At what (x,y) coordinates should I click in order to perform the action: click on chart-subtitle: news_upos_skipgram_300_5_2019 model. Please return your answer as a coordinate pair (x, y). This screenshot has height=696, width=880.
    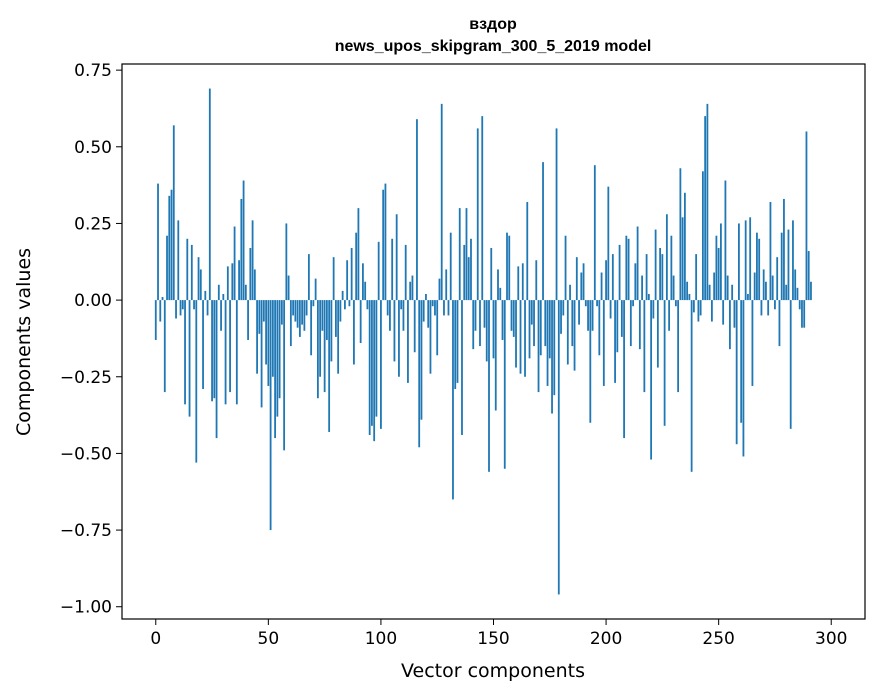
    Looking at the image, I should click on (493, 46).